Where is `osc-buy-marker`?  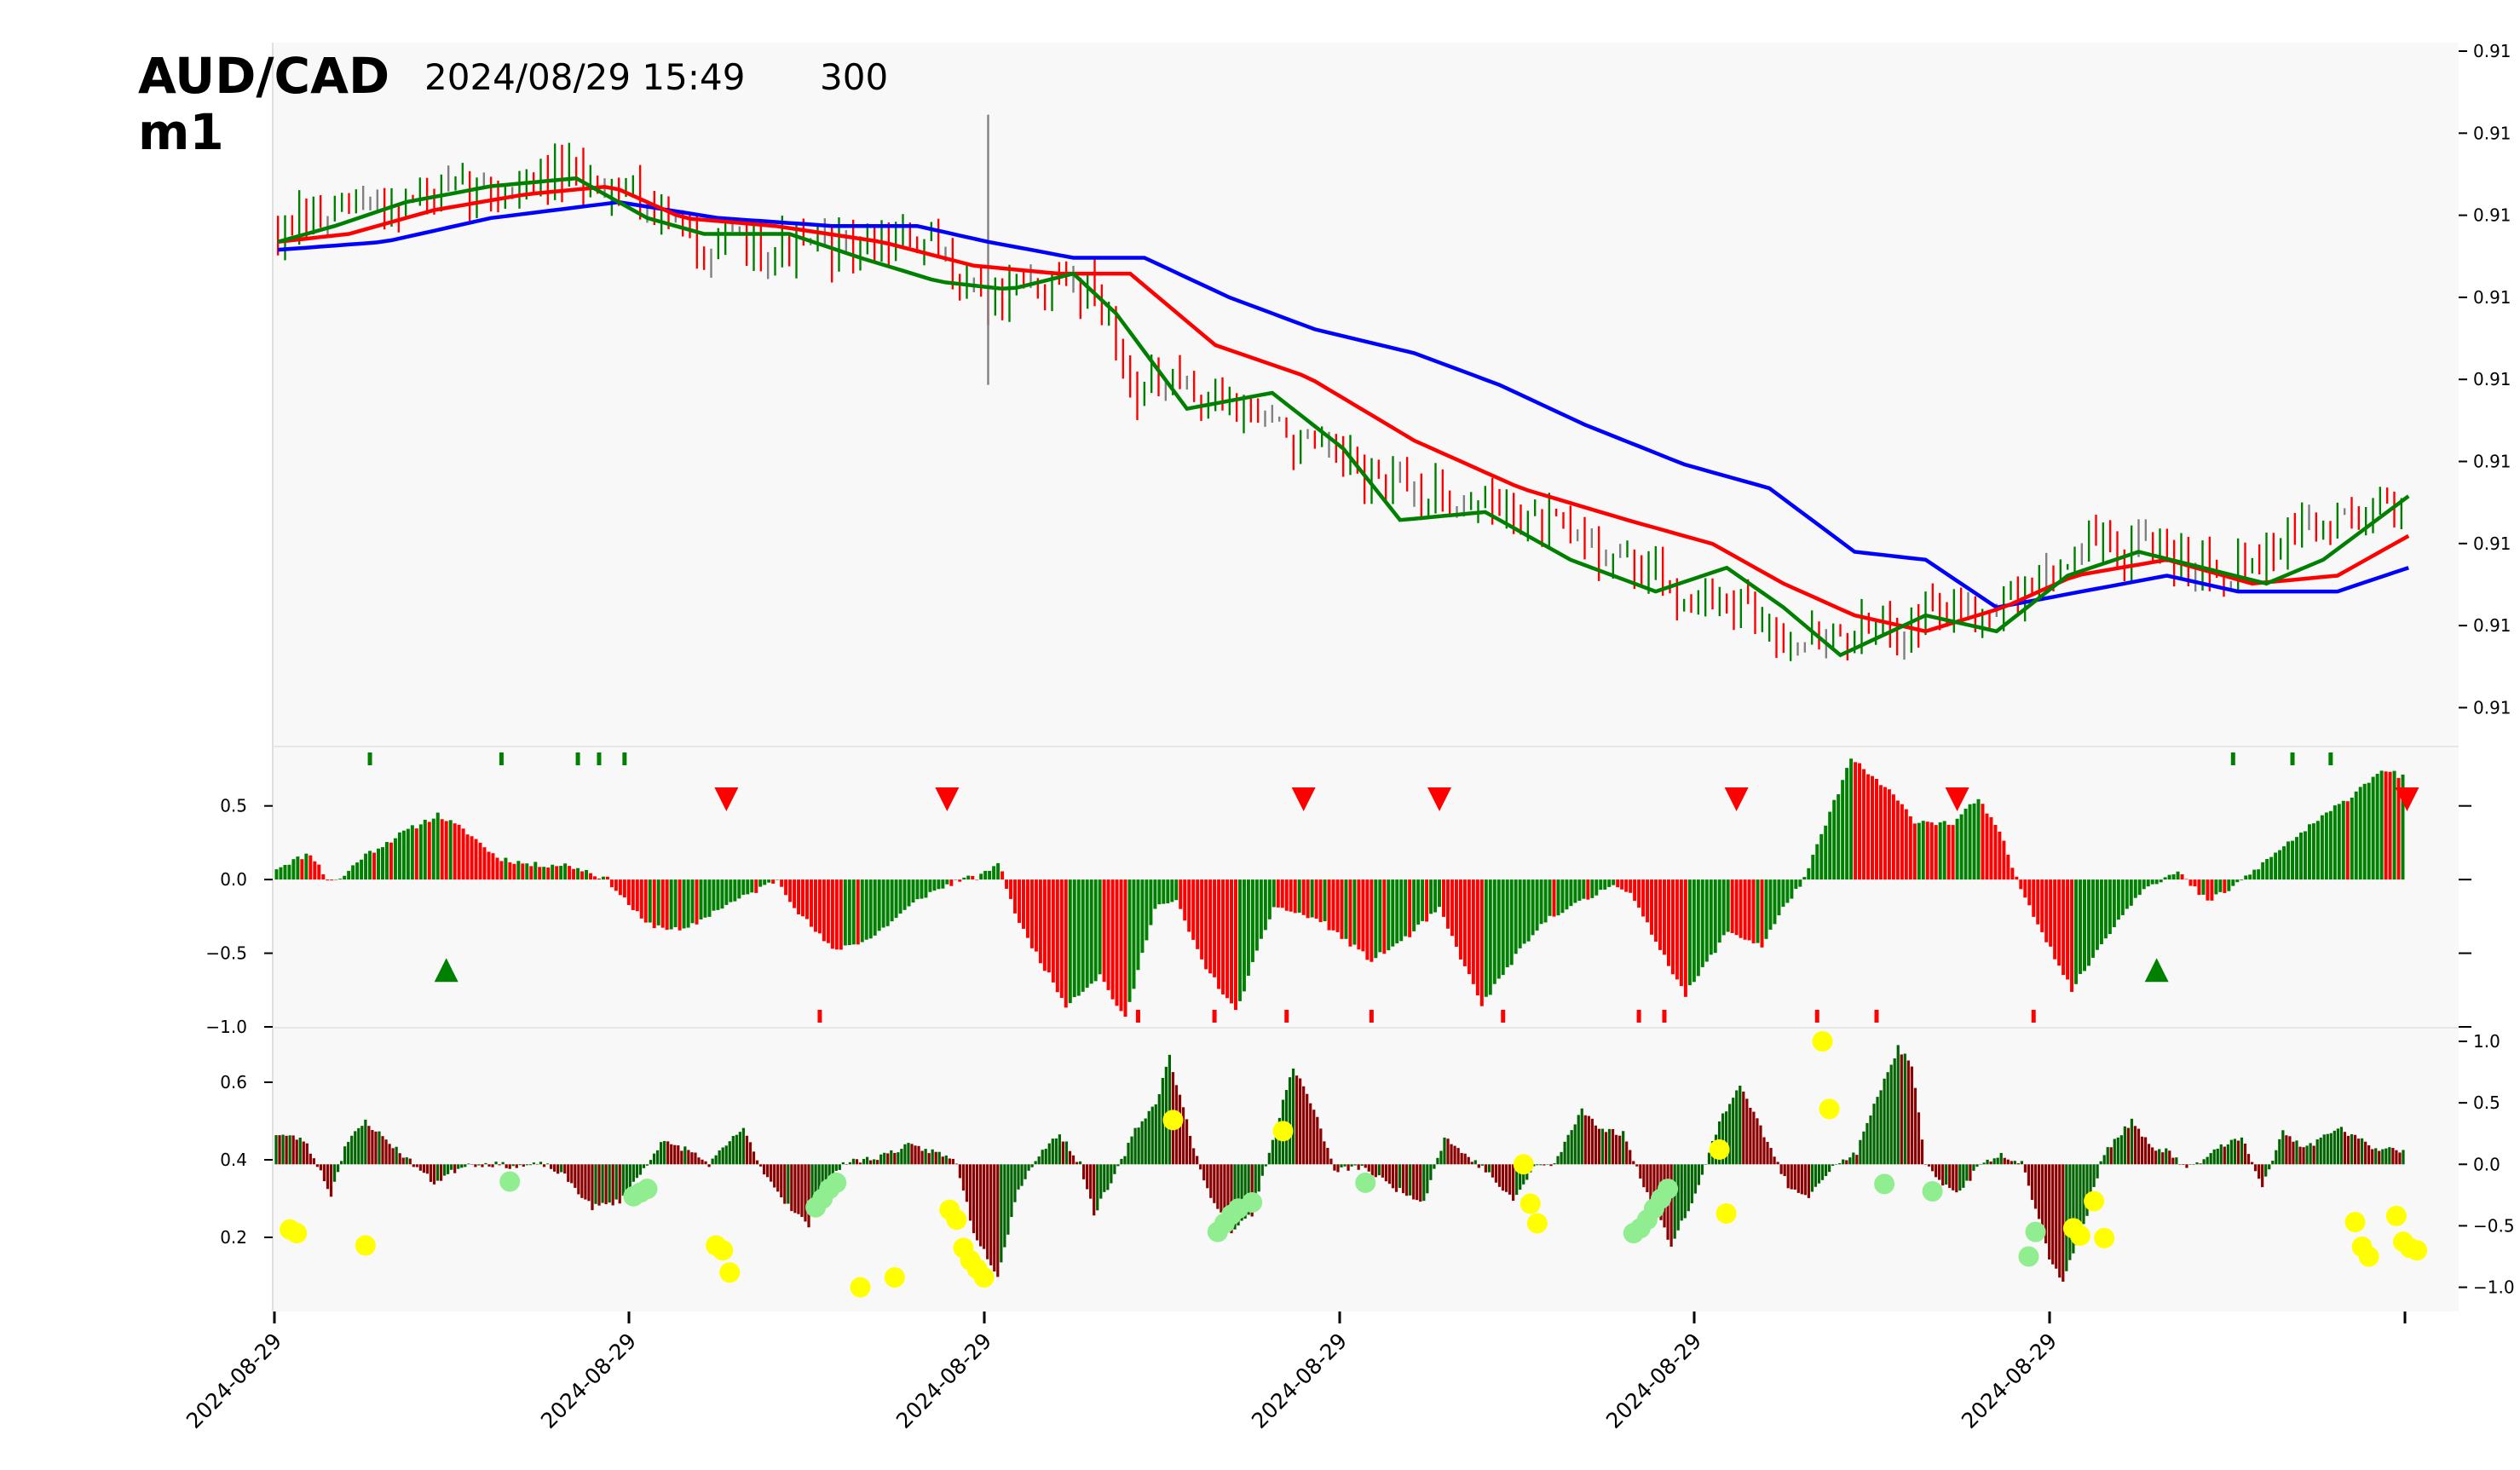
osc-buy-marker is located at coordinates (2156, 970).